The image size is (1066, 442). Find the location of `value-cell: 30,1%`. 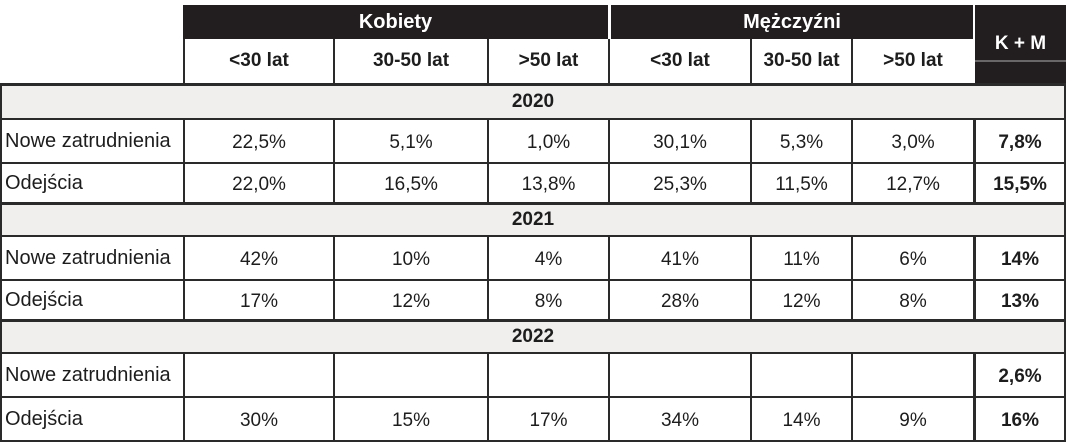

value-cell: 30,1% is located at coordinates (679, 142).